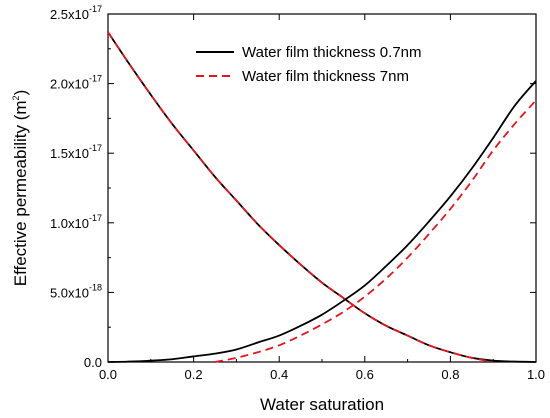 The width and height of the screenshot is (550, 418). What do you see at coordinates (76, 152) in the screenshot?
I see `y-tick-label: 1.5x10⁻¹⁷` at bounding box center [76, 152].